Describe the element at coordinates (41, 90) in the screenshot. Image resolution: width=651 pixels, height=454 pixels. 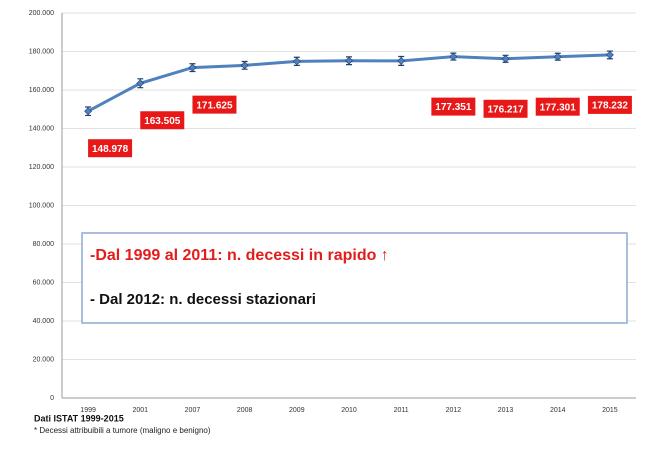
I see `y-tick-label: 160.000` at that location.